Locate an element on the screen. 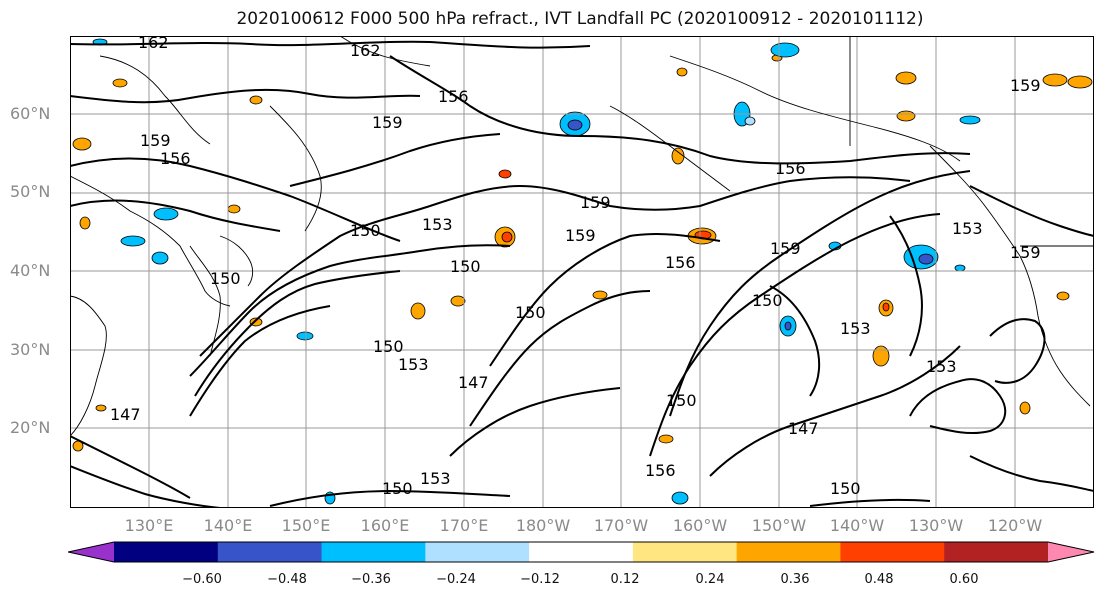  lon-label-180w: 180°W is located at coordinates (543, 525).